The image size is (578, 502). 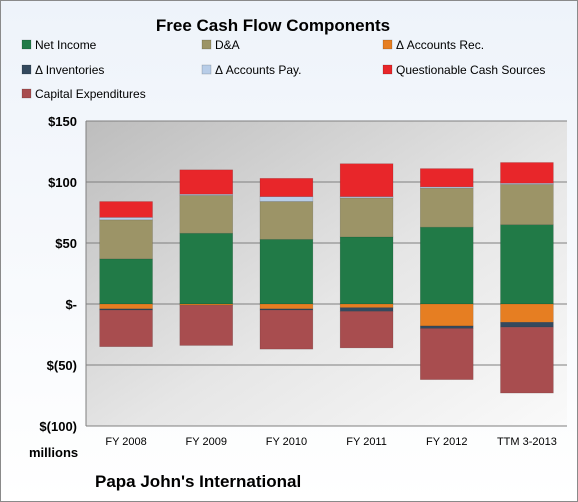 What do you see at coordinates (66, 45) in the screenshot?
I see `legend-label: Net Income` at bounding box center [66, 45].